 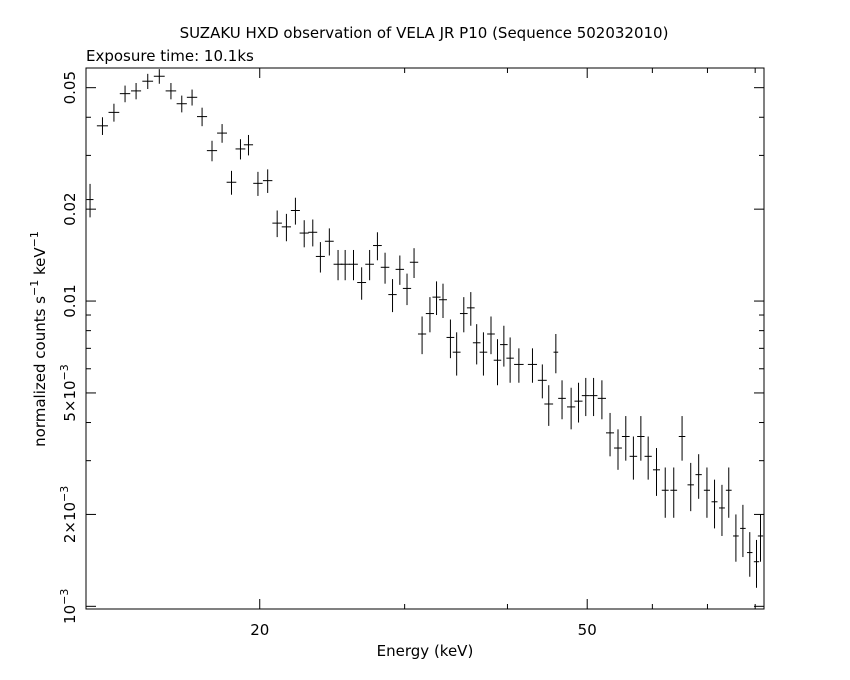 What do you see at coordinates (70, 300) in the screenshot?
I see `y-tick-label: 0.01` at bounding box center [70, 300].